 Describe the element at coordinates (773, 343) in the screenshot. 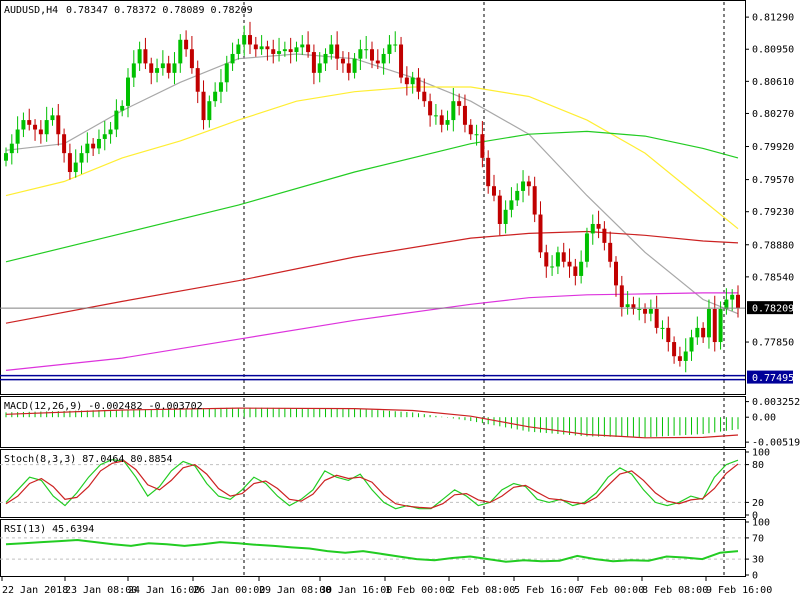

I see `y-tick-label: 0.77850` at that location.